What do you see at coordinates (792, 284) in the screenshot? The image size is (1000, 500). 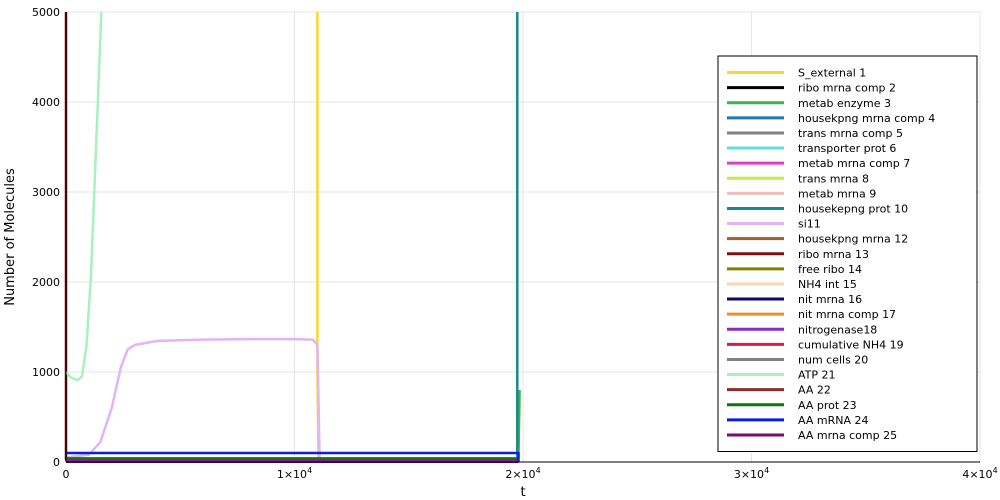 I see `legend-entry: NH4 int 15` at bounding box center [792, 284].